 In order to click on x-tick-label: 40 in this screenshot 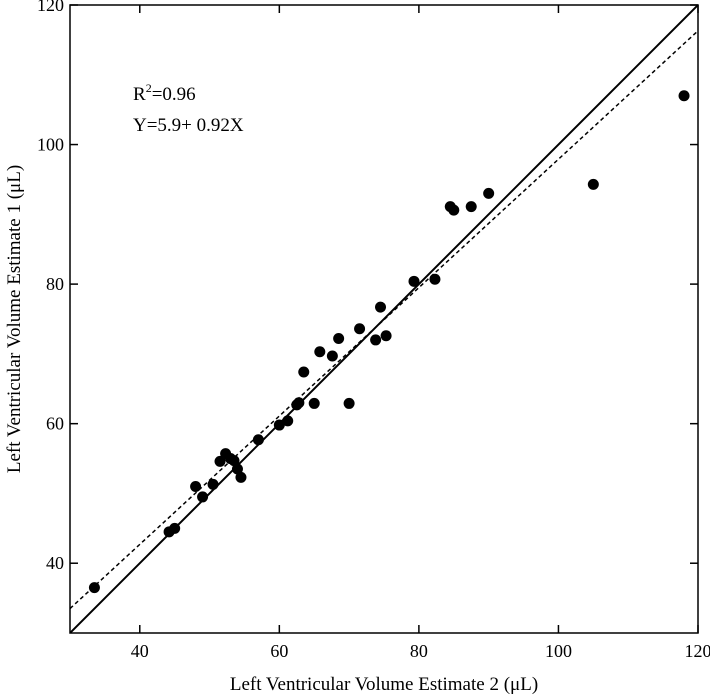, I will do `click(140, 651)`.